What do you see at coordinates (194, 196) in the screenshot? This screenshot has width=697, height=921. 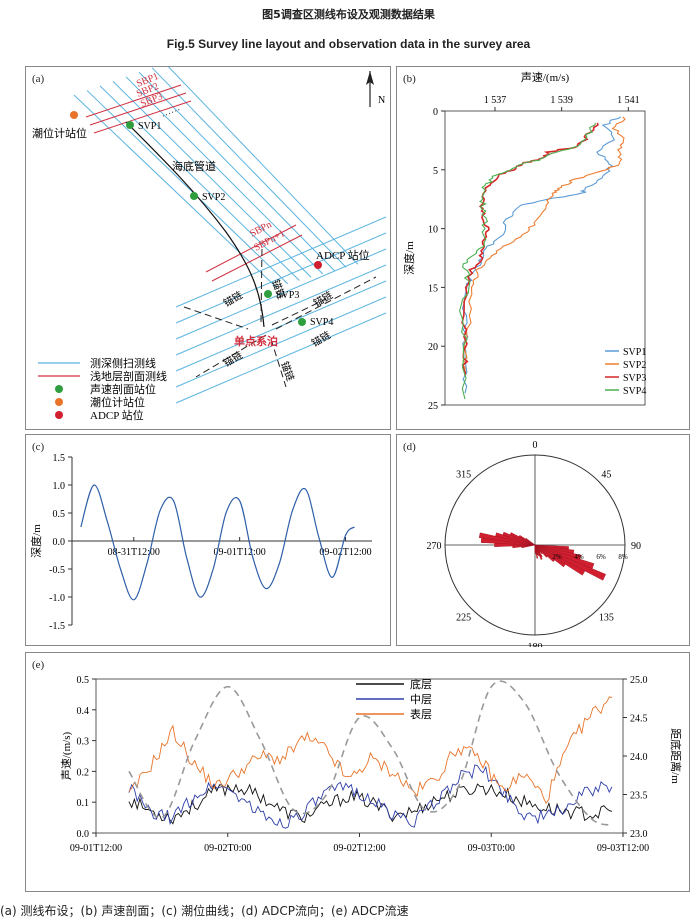 I see `svp2-dot` at bounding box center [194, 196].